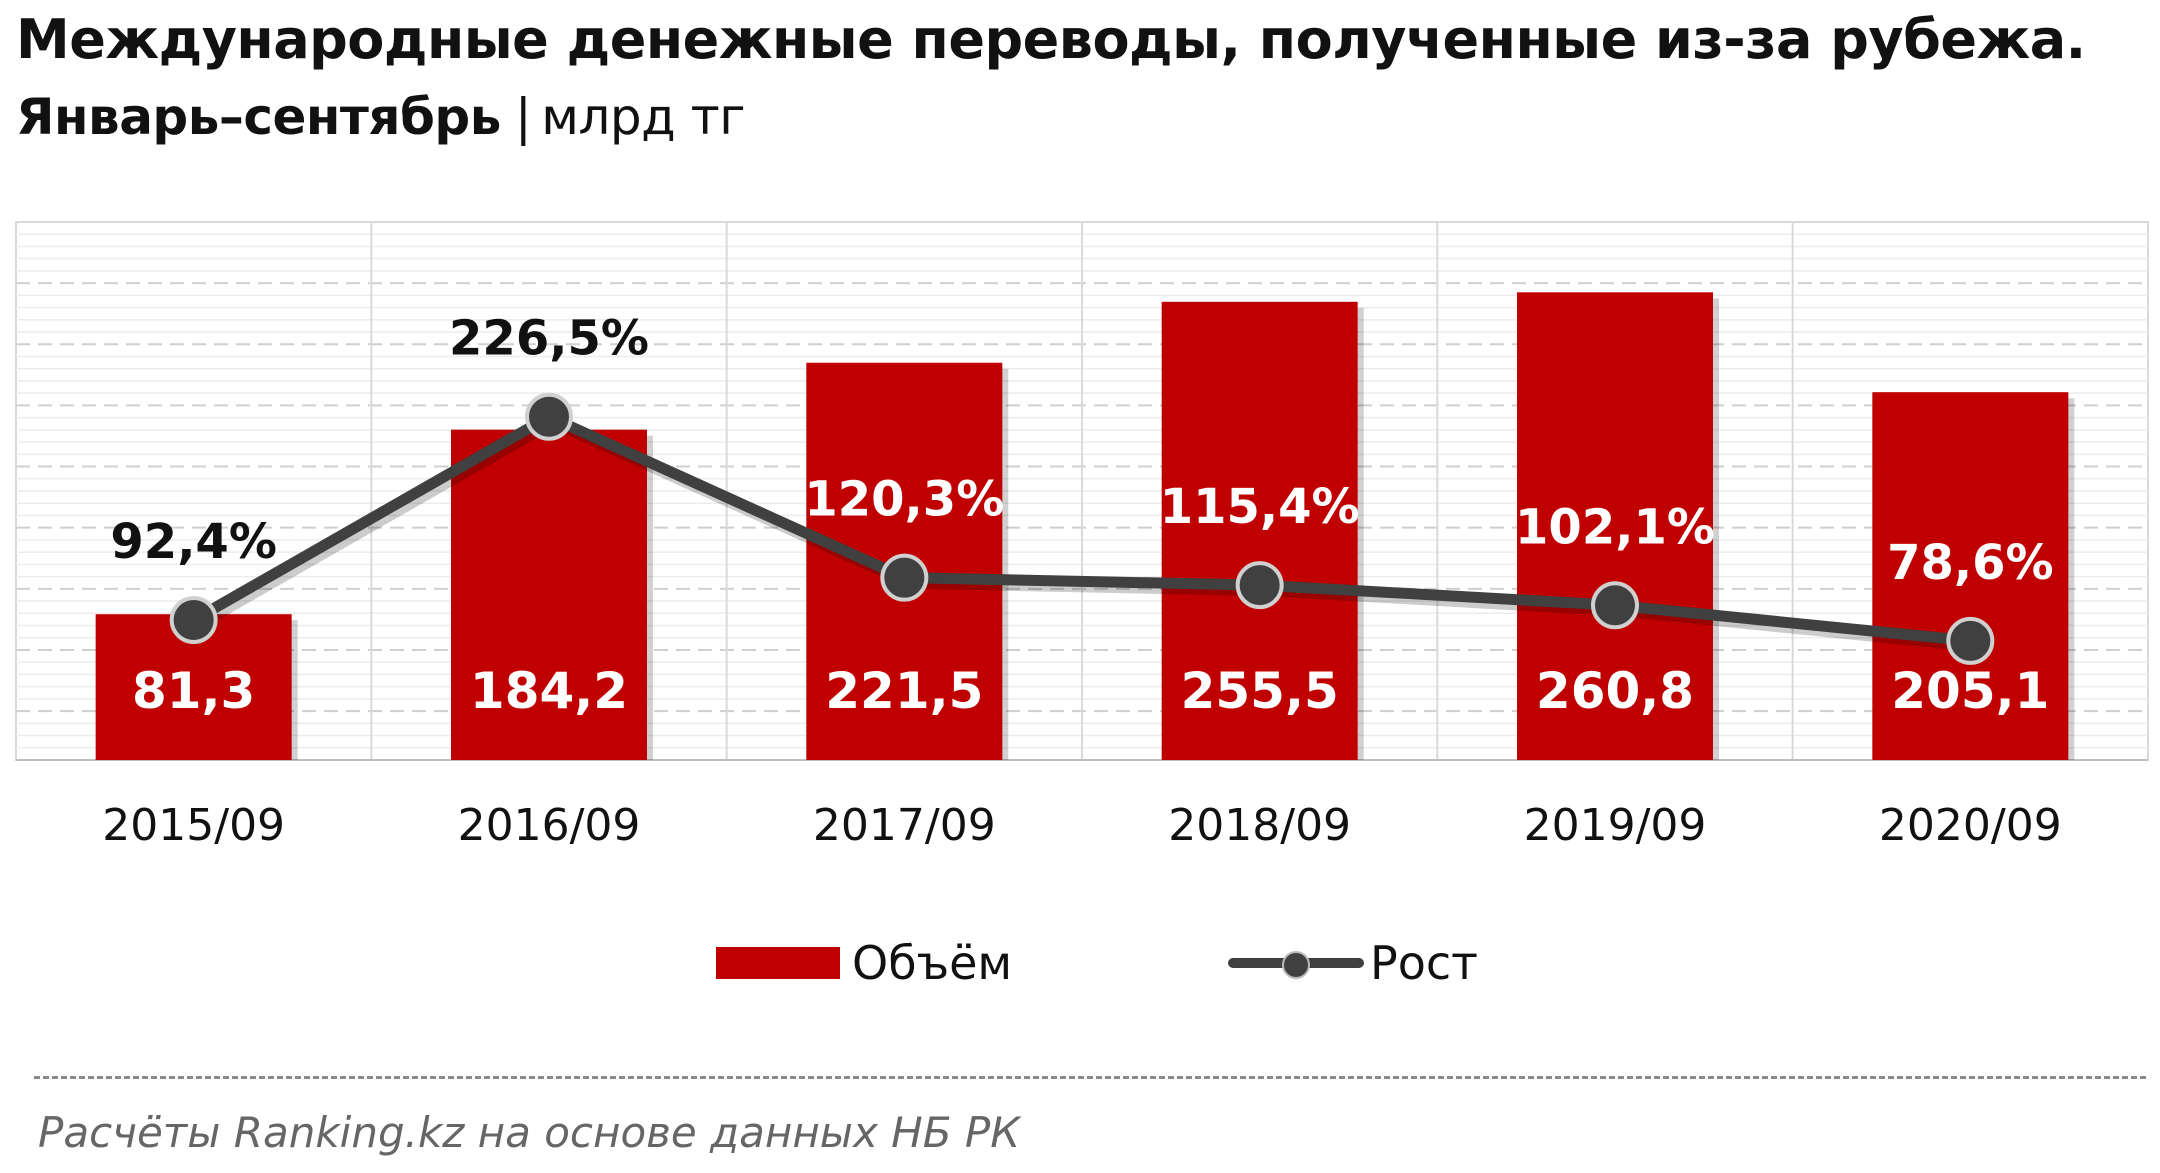 The width and height of the screenshot is (2160, 1173). I want to click on growth-point-2018/09, so click(1259, 585).